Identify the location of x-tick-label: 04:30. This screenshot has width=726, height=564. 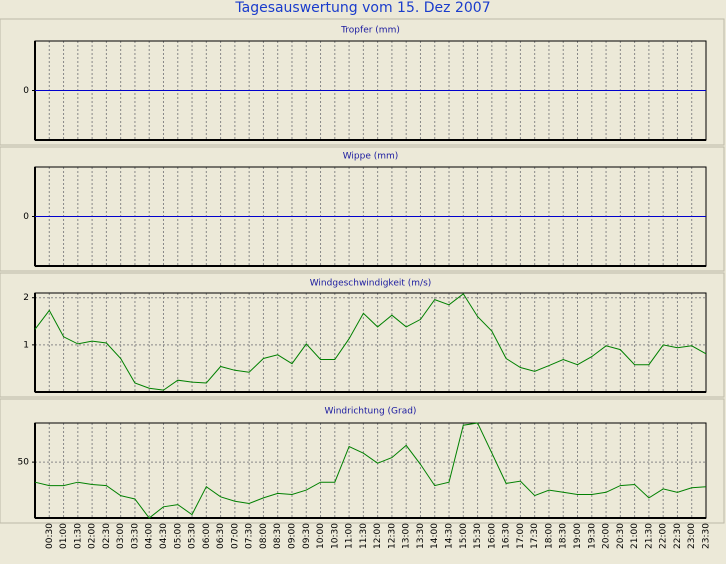
(164, 536).